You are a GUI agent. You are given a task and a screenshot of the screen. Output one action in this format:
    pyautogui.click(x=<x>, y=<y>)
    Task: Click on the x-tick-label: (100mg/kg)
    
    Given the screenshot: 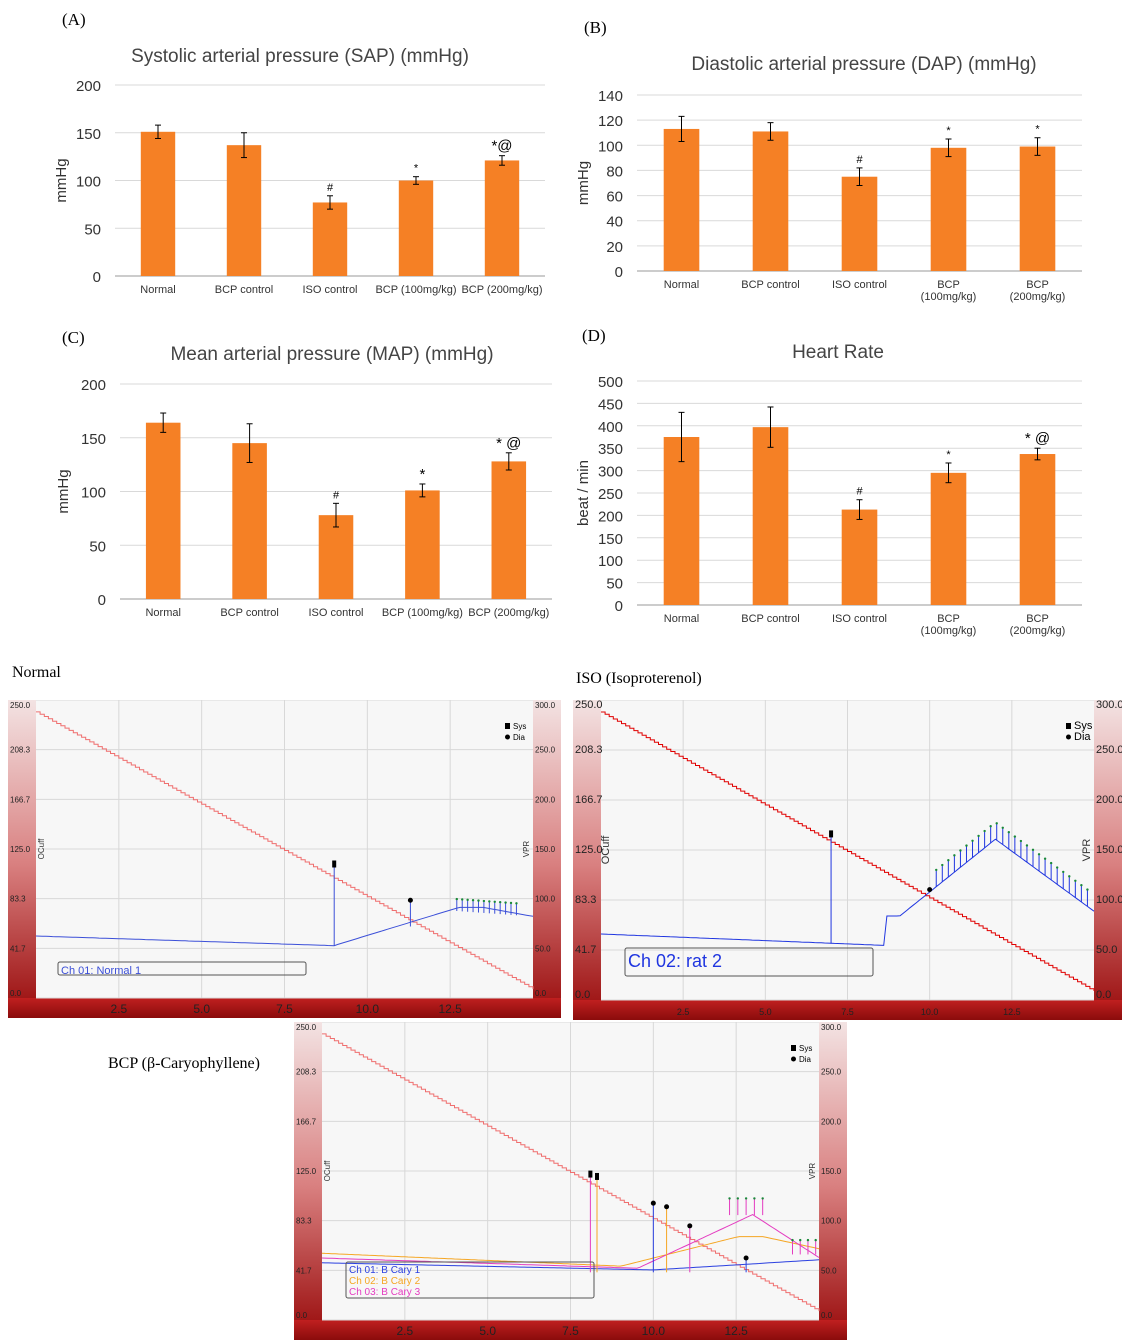 What is the action you would take?
    pyautogui.click(x=949, y=631)
    